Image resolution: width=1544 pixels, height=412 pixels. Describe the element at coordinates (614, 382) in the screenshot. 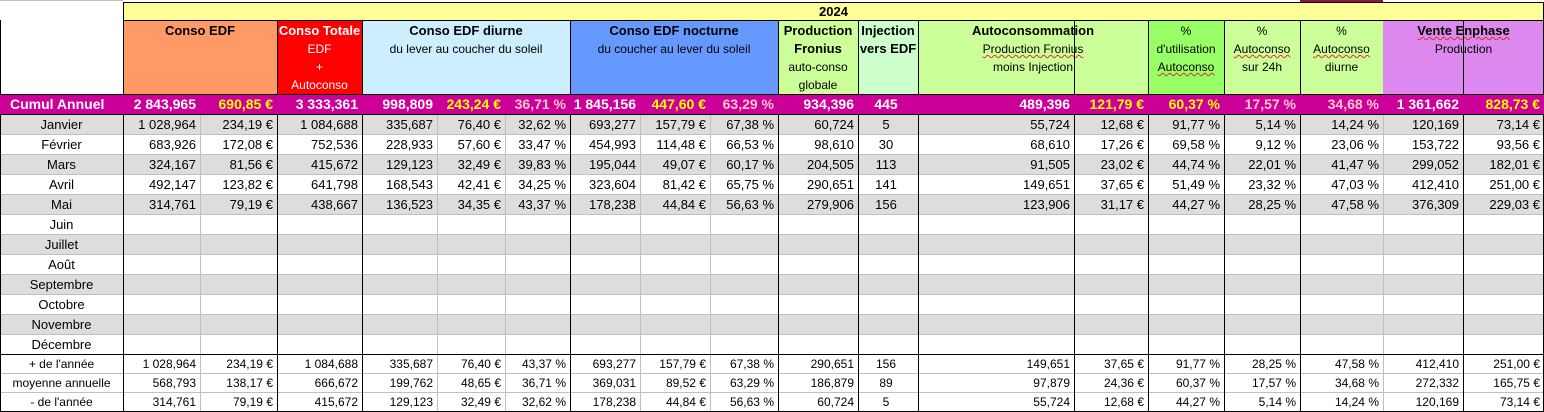

I see `summary-cell: 369,031` at that location.